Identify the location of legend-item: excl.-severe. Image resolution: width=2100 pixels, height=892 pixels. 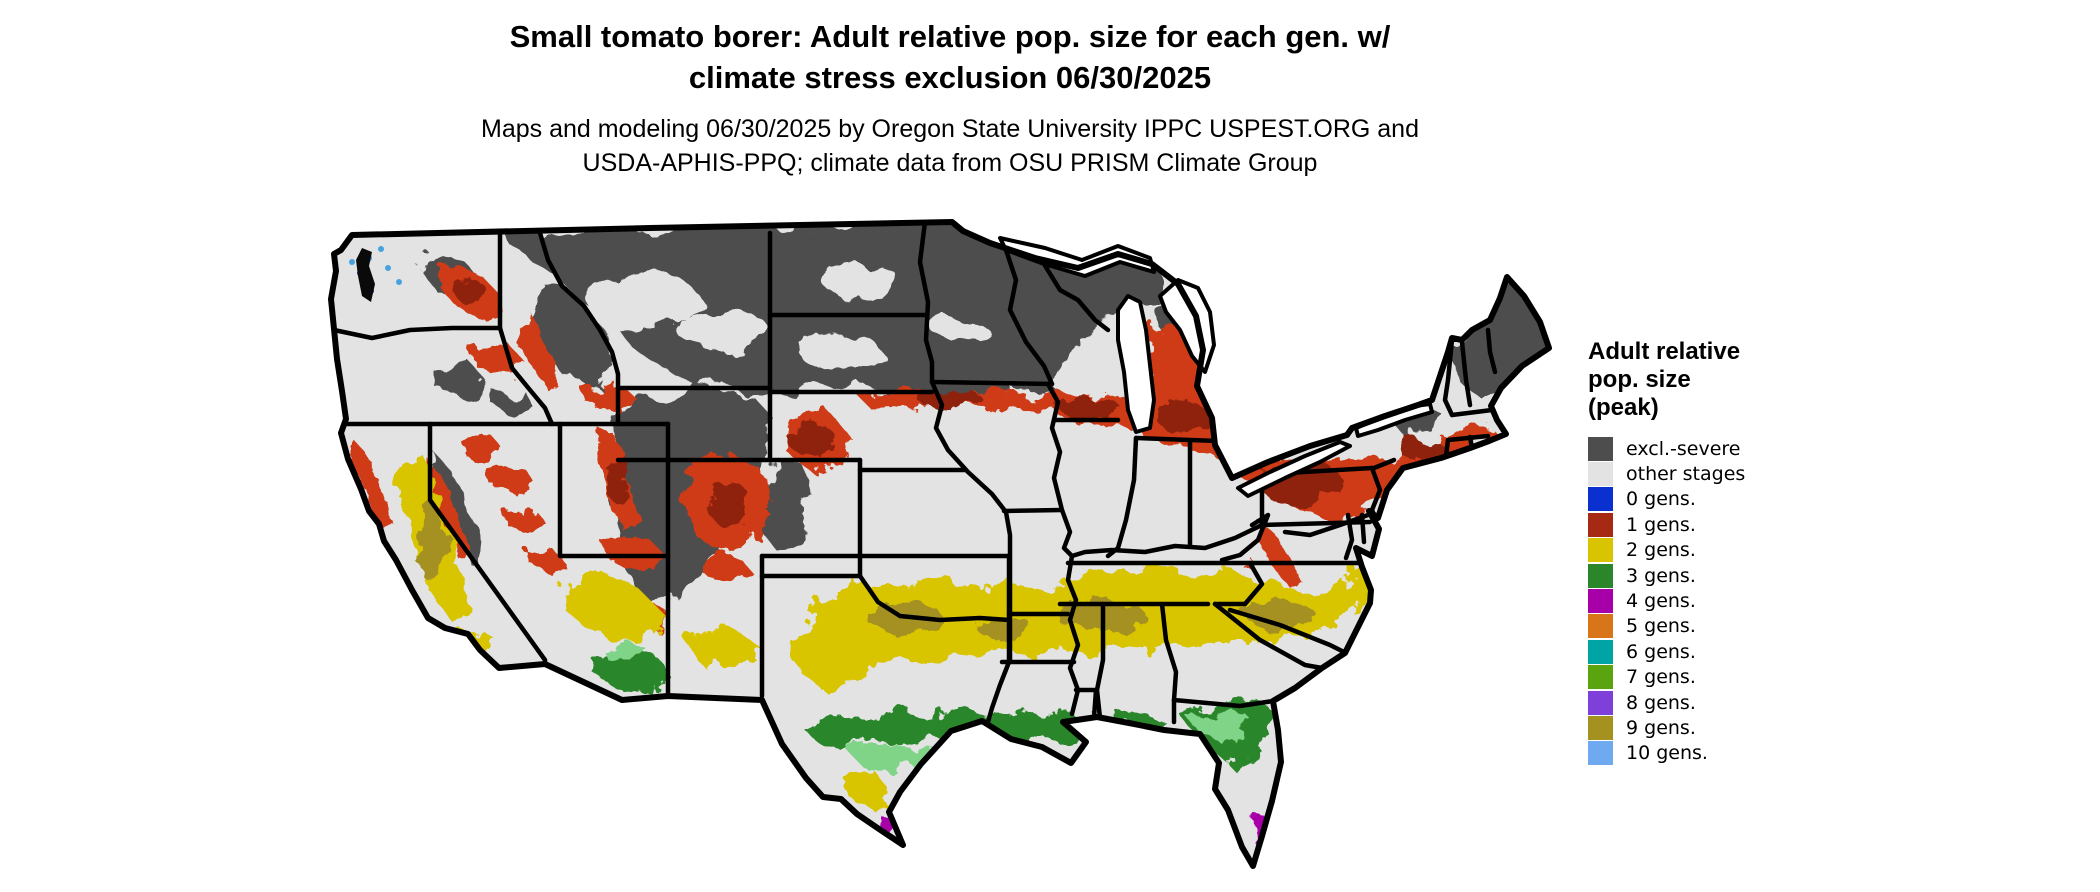
(1738, 448).